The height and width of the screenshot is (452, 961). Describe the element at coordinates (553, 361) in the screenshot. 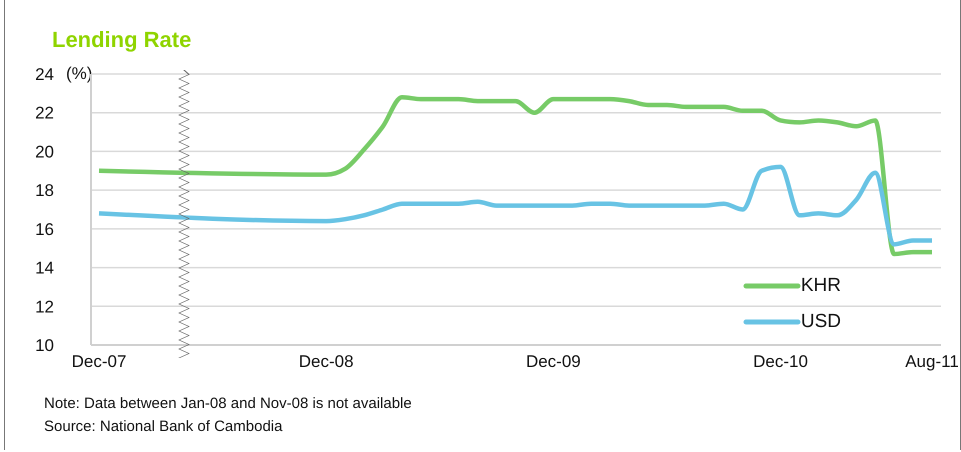

I see `x-tick-label: Dec-09` at that location.